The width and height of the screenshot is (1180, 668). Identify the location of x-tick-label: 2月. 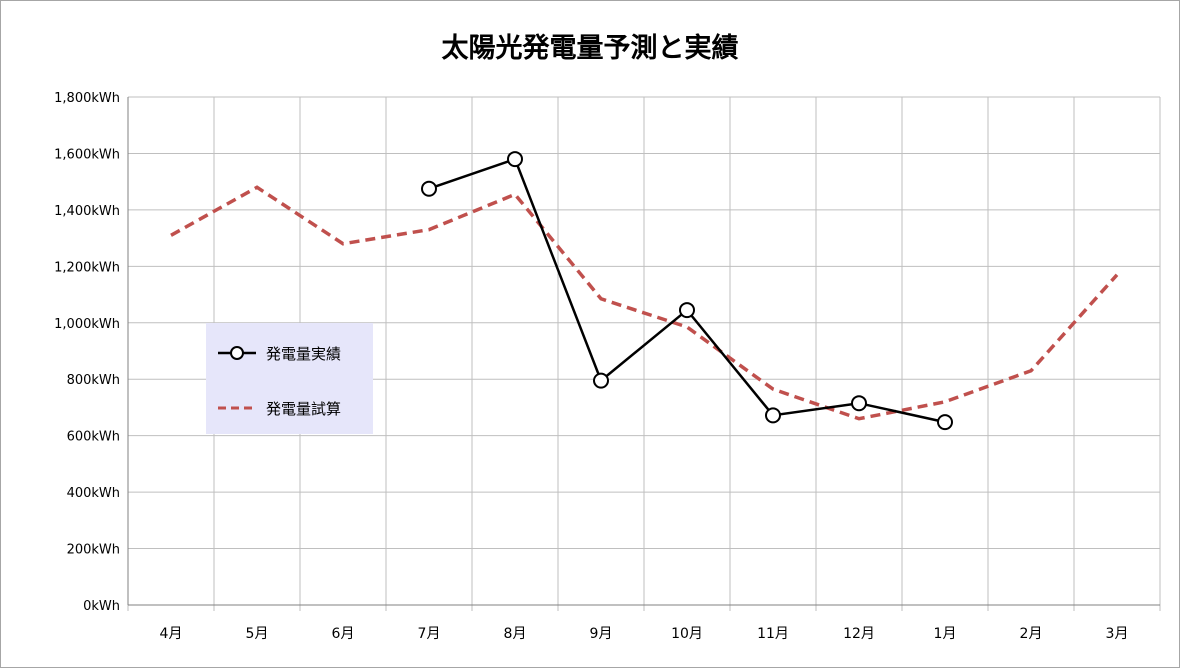
(1031, 634).